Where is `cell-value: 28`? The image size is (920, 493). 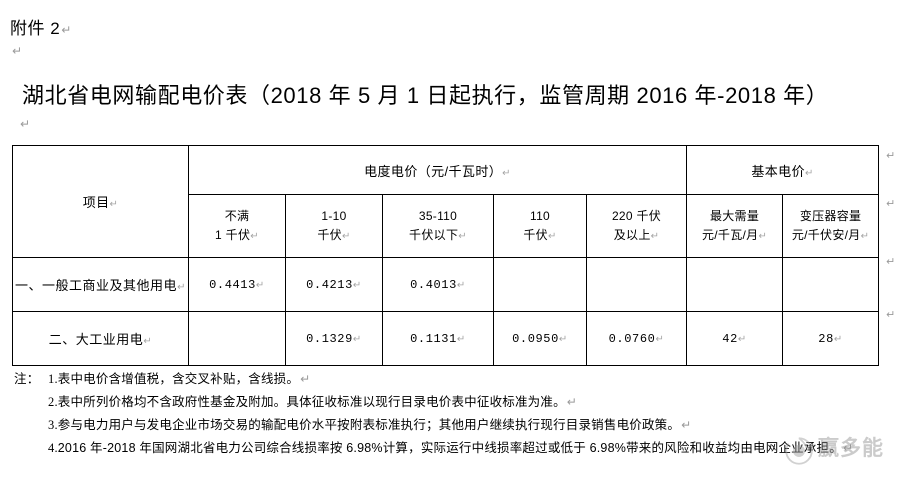
cell-value: 28 is located at coordinates (826, 338).